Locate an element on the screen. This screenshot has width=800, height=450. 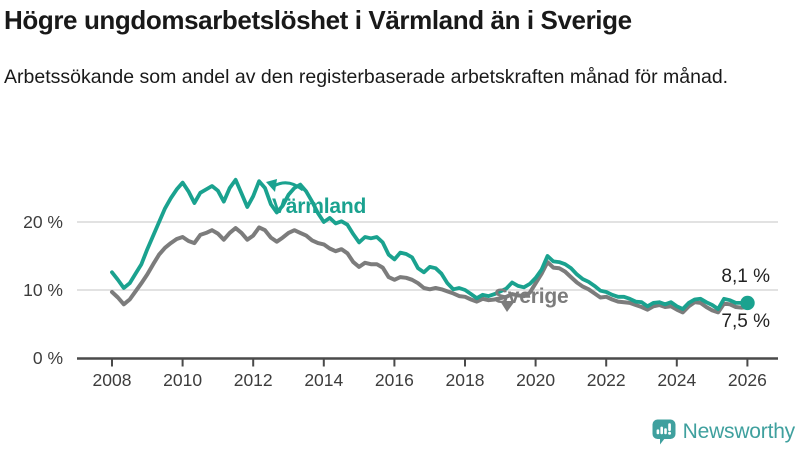
x-tick-label: 2014 is located at coordinates (323, 380).